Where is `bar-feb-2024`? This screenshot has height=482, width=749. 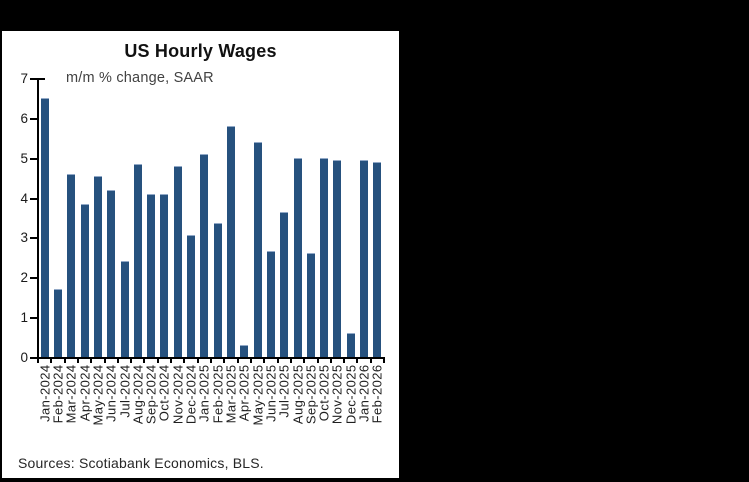 bar-feb-2024 is located at coordinates (57, 323).